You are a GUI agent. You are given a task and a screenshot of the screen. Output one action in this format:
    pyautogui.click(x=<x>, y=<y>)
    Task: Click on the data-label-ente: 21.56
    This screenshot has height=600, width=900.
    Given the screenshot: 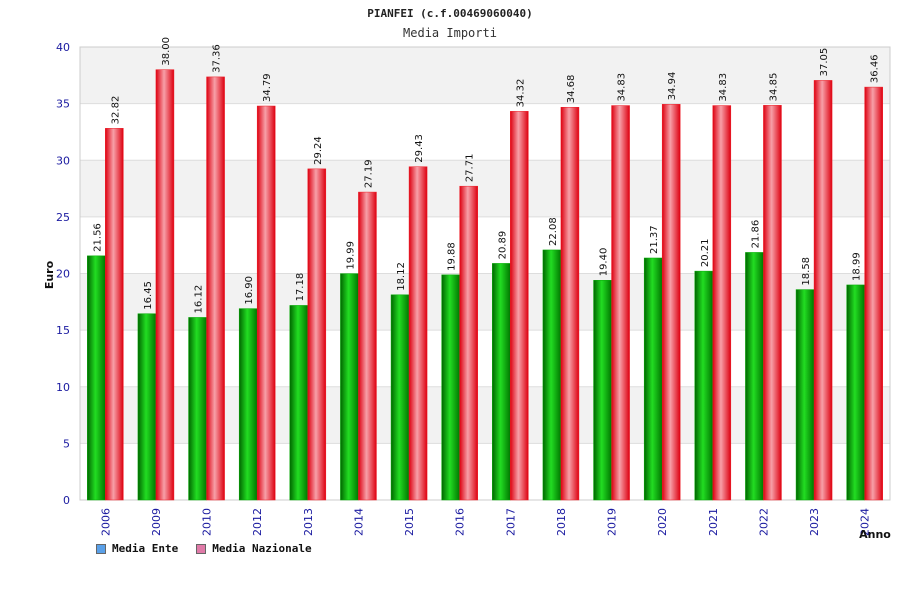 What is the action you would take?
    pyautogui.click(x=97, y=237)
    